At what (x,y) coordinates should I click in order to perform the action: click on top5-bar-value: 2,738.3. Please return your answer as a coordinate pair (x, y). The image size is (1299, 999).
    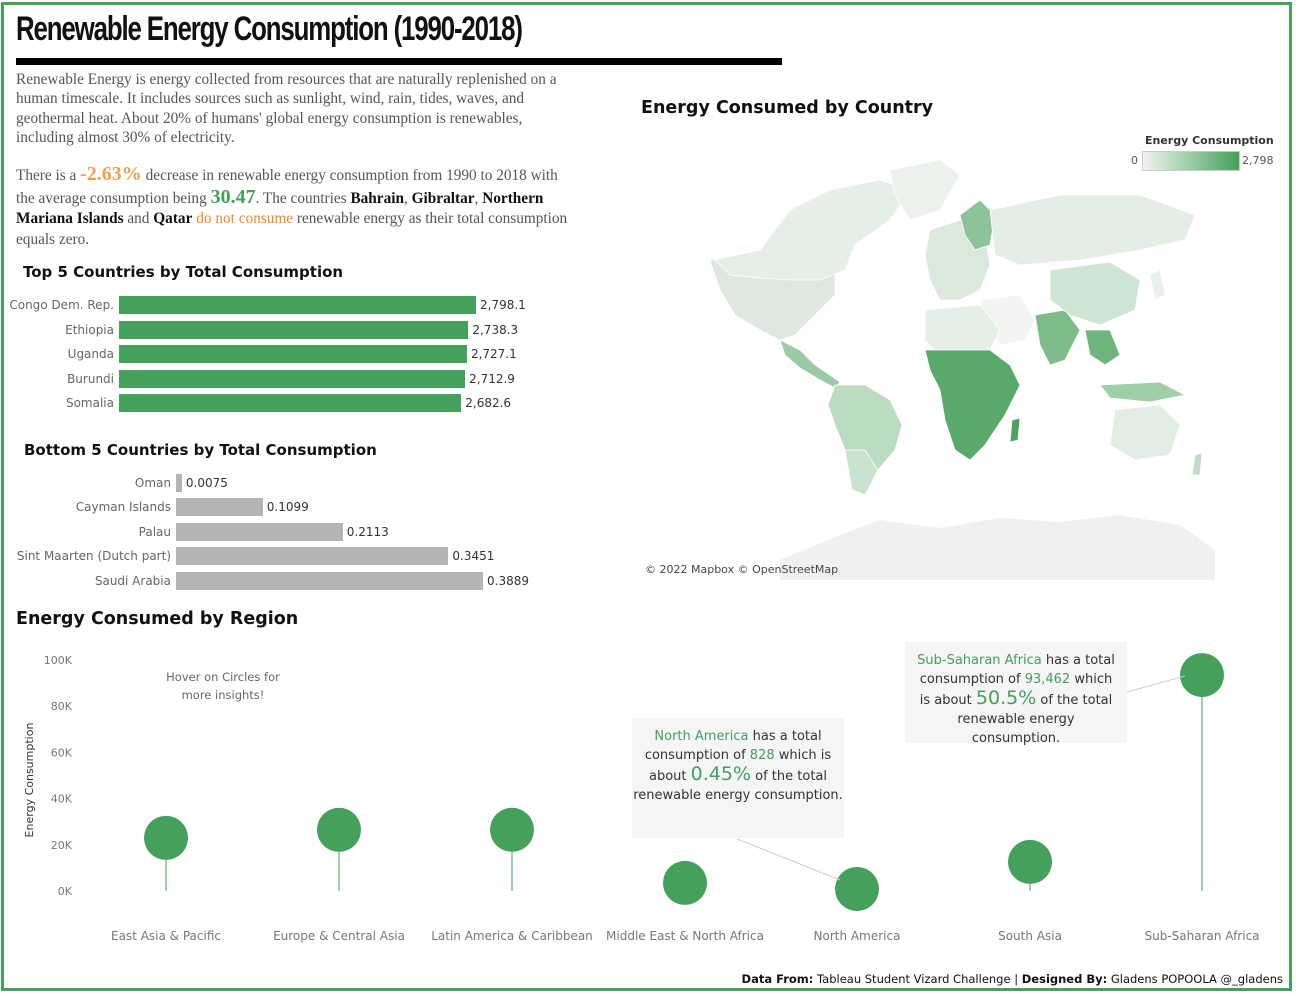
    Looking at the image, I should click on (495, 329).